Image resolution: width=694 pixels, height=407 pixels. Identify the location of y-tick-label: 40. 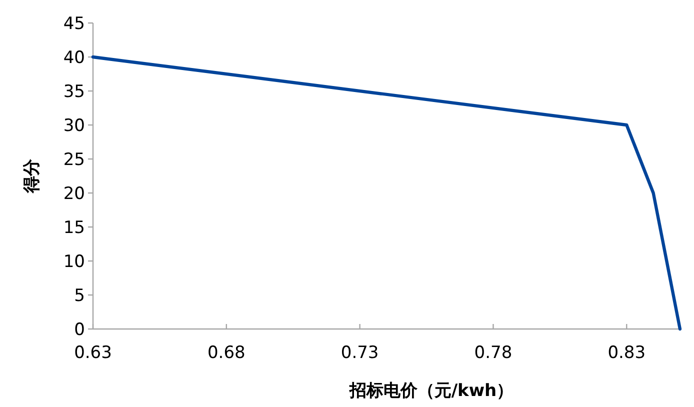
(74, 58).